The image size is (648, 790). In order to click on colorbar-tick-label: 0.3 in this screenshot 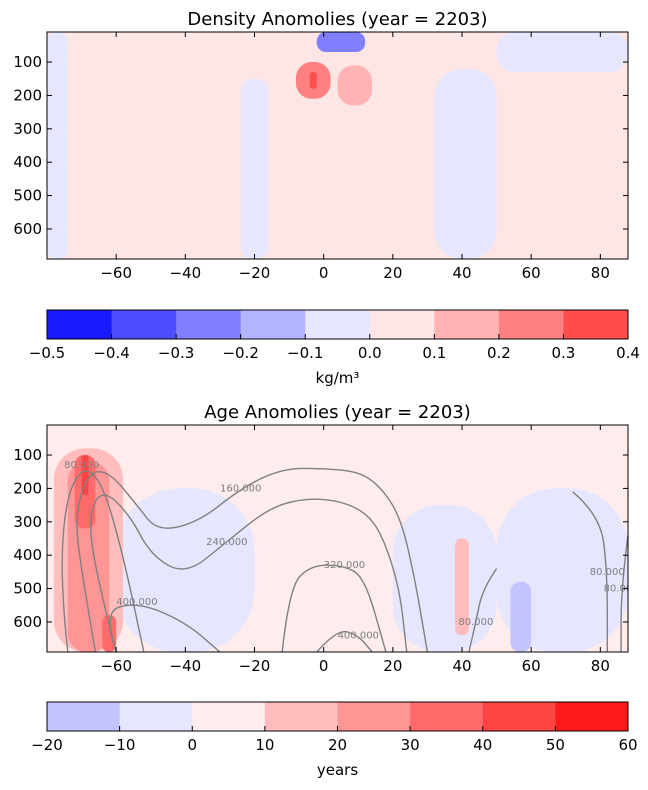, I will do `click(564, 353)`.